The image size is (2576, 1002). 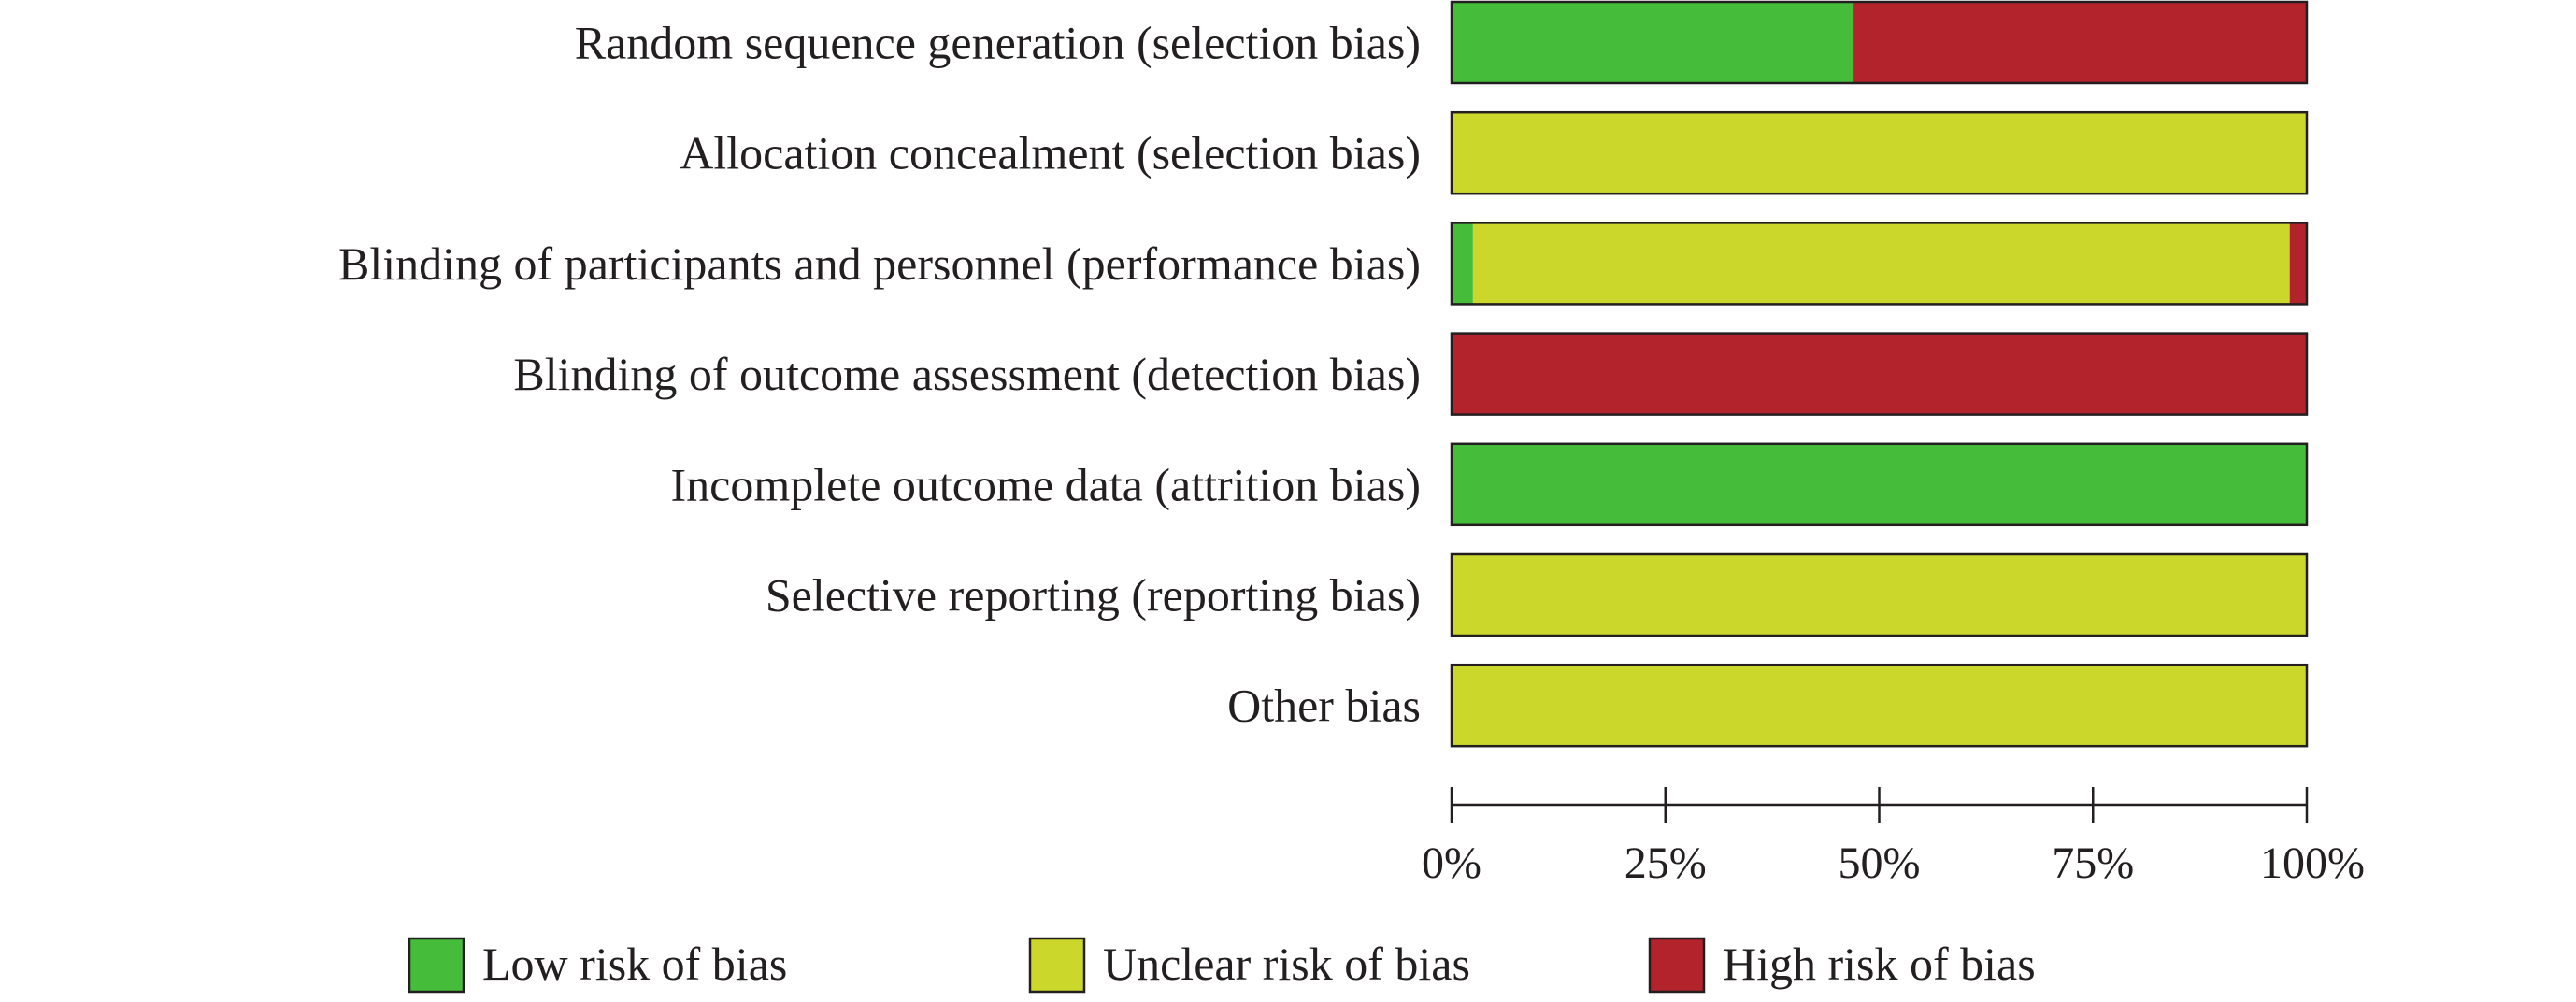 I want to click on x-tick-label: 25%, so click(x=1665, y=863).